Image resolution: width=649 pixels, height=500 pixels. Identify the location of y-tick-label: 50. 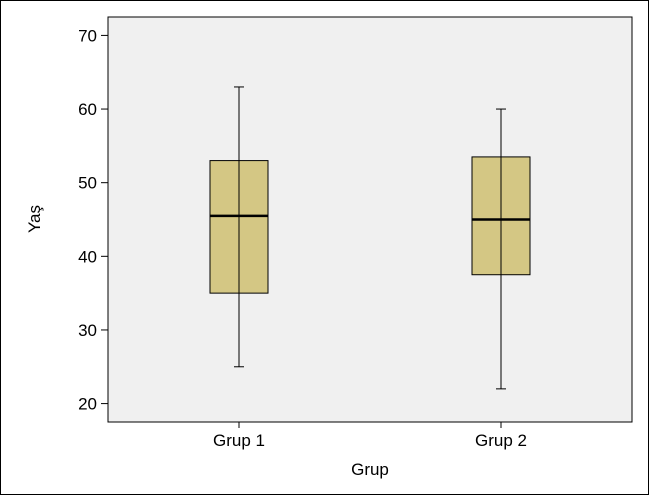
(87, 183).